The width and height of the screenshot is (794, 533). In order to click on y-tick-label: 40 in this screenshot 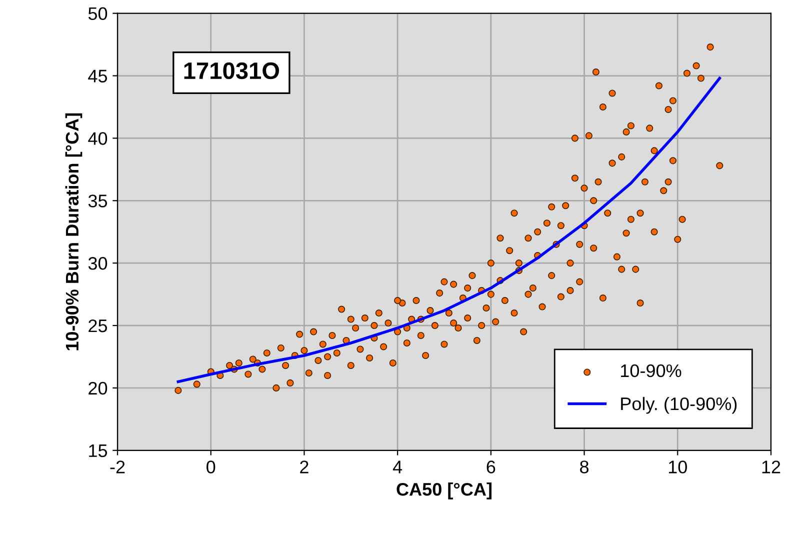, I will do `click(98, 138)`.